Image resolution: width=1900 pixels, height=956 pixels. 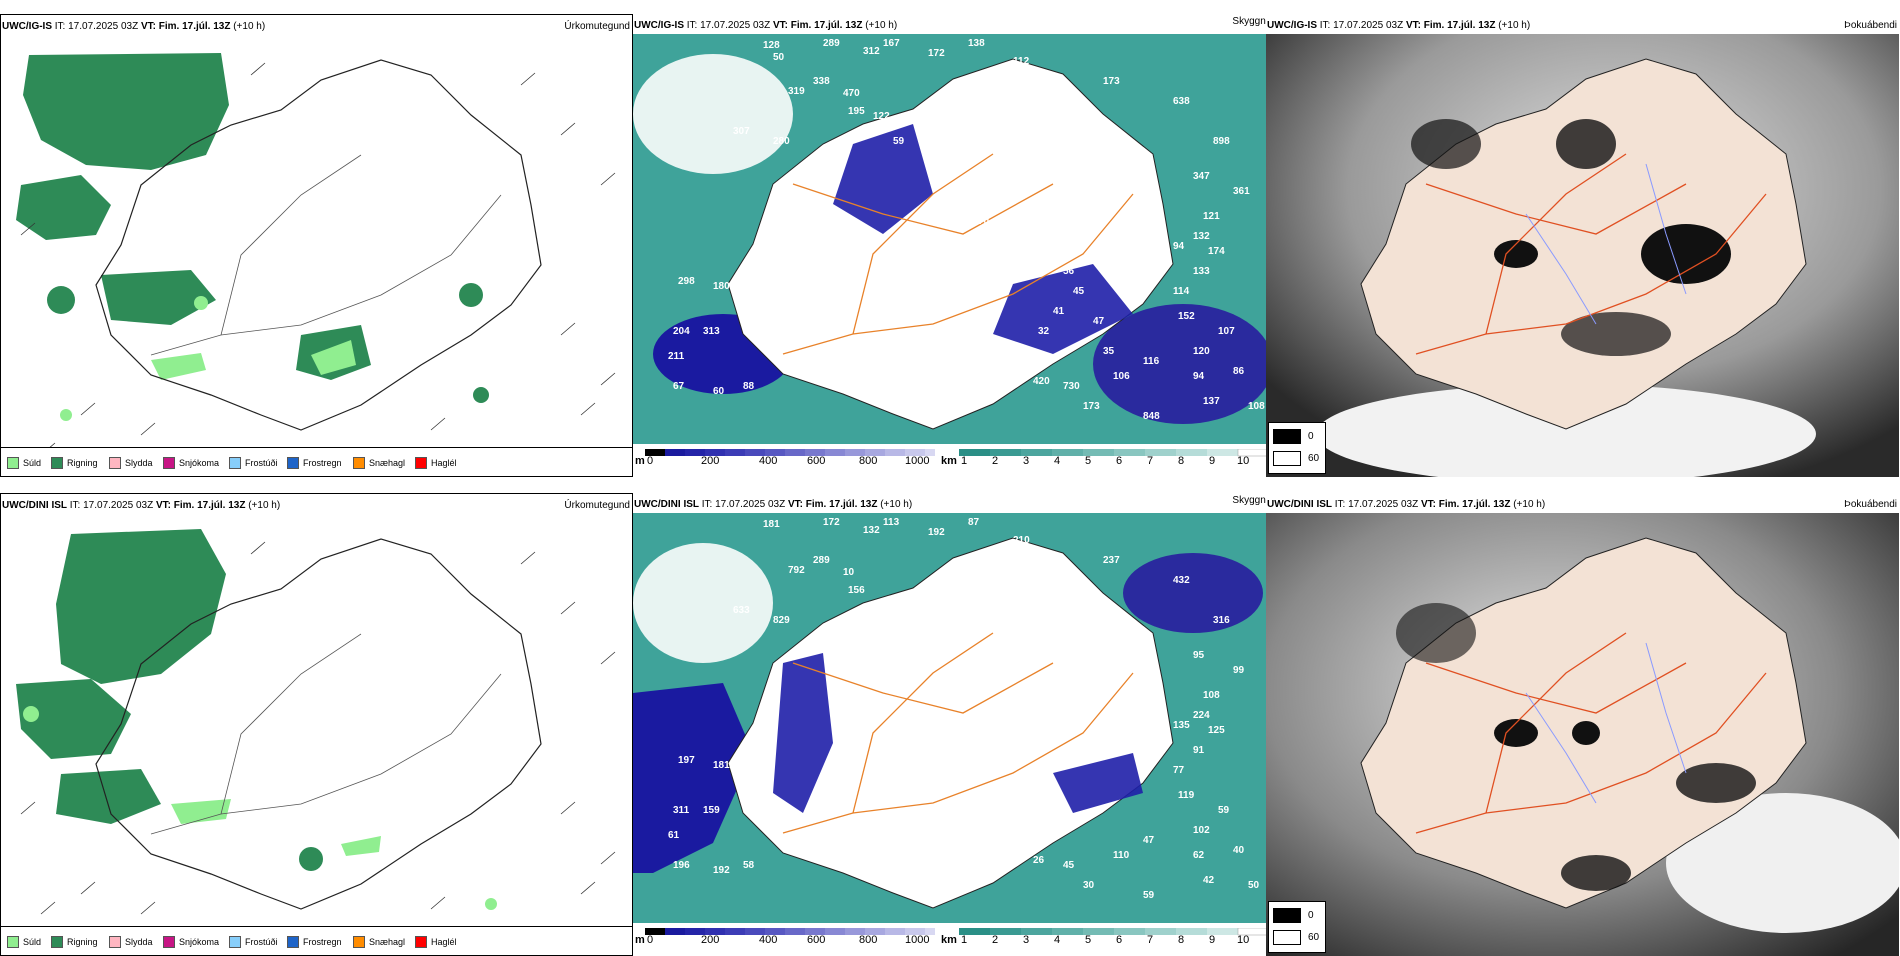 I want to click on visibility-value-label: 121, so click(x=1211, y=216).